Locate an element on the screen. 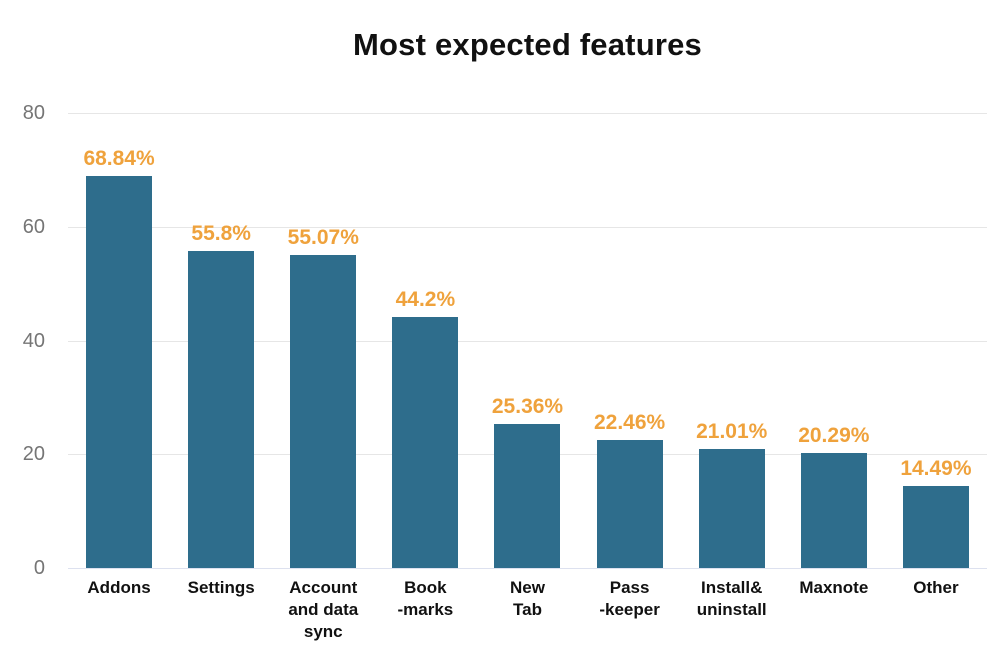 Image resolution: width=1000 pixels, height=662 pixels. y-tick-label-80: 80 is located at coordinates (33, 113).